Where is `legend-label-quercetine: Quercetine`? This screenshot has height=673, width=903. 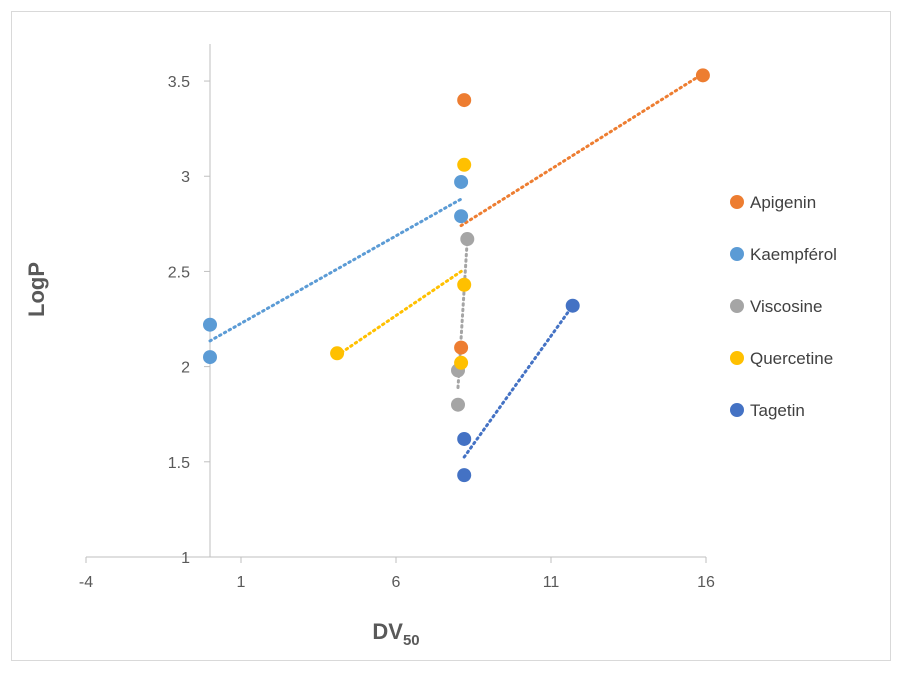
legend-label-quercetine: Quercetine is located at coordinates (791, 358).